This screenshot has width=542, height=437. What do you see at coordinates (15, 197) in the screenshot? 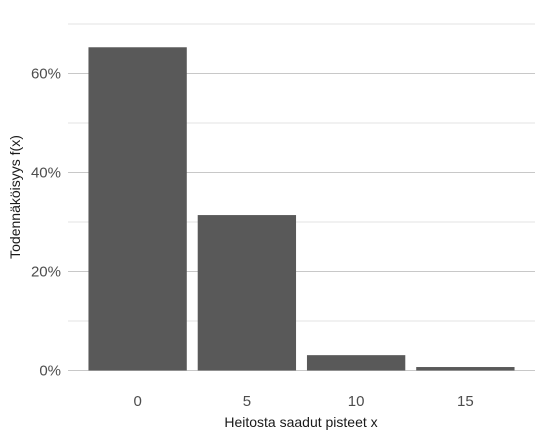
I see `y-axis-title: Todennäköisyys f(x)` at bounding box center [15, 197].